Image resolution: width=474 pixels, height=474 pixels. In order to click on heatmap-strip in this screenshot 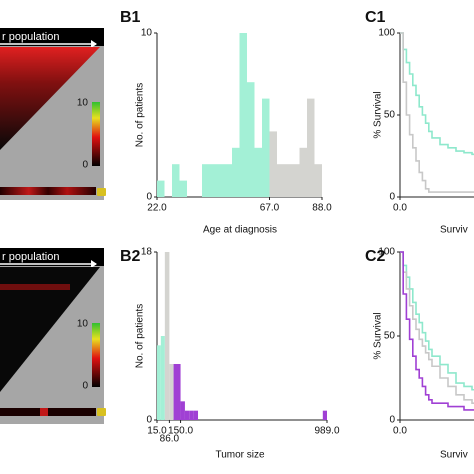, I will do `click(48, 191)`.